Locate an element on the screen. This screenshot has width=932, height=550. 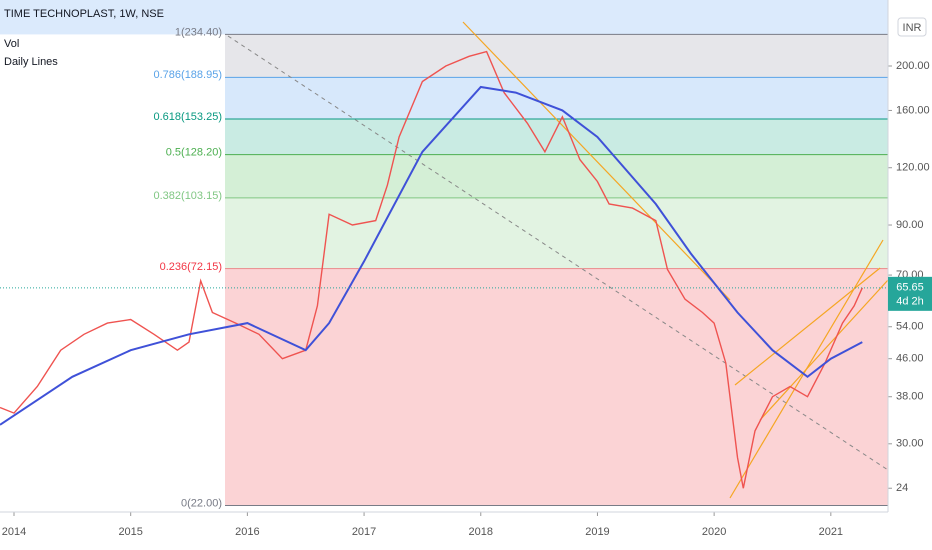
y-tick-label: 46.00 is located at coordinates (910, 359).